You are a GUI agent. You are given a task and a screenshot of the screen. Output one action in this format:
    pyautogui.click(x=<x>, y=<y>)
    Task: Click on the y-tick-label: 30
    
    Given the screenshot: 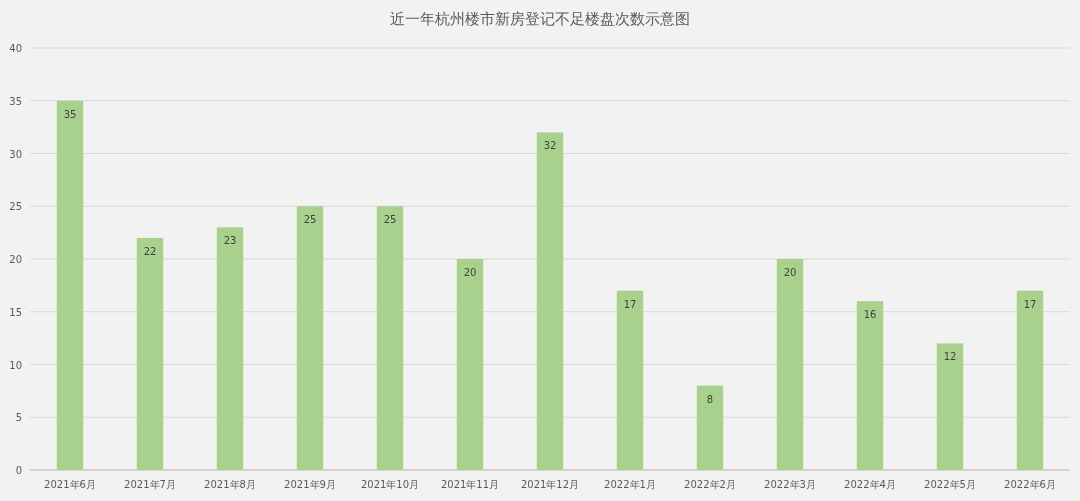 What is the action you would take?
    pyautogui.click(x=15, y=154)
    